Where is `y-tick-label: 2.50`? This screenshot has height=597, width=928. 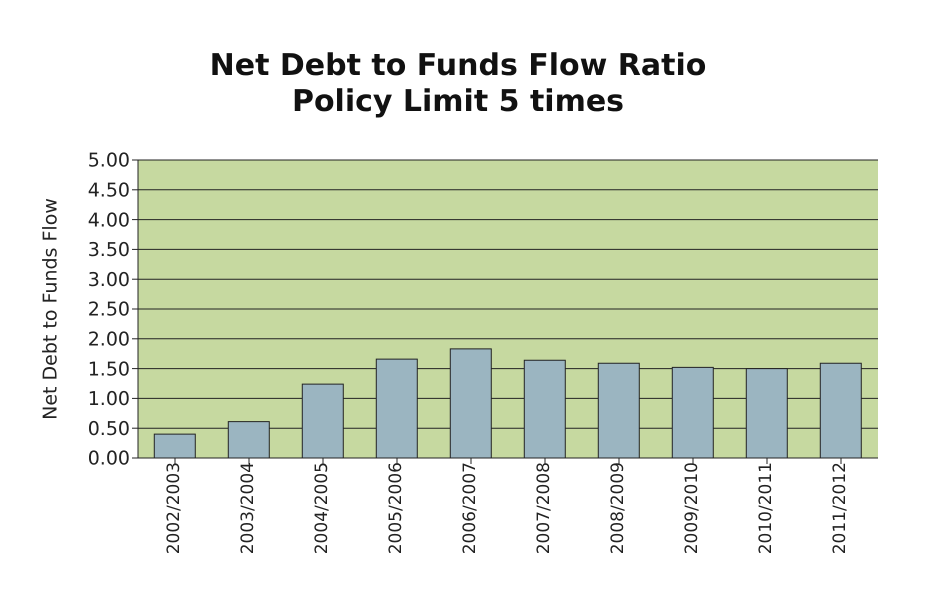 y-tick-label: 2.50 is located at coordinates (109, 309).